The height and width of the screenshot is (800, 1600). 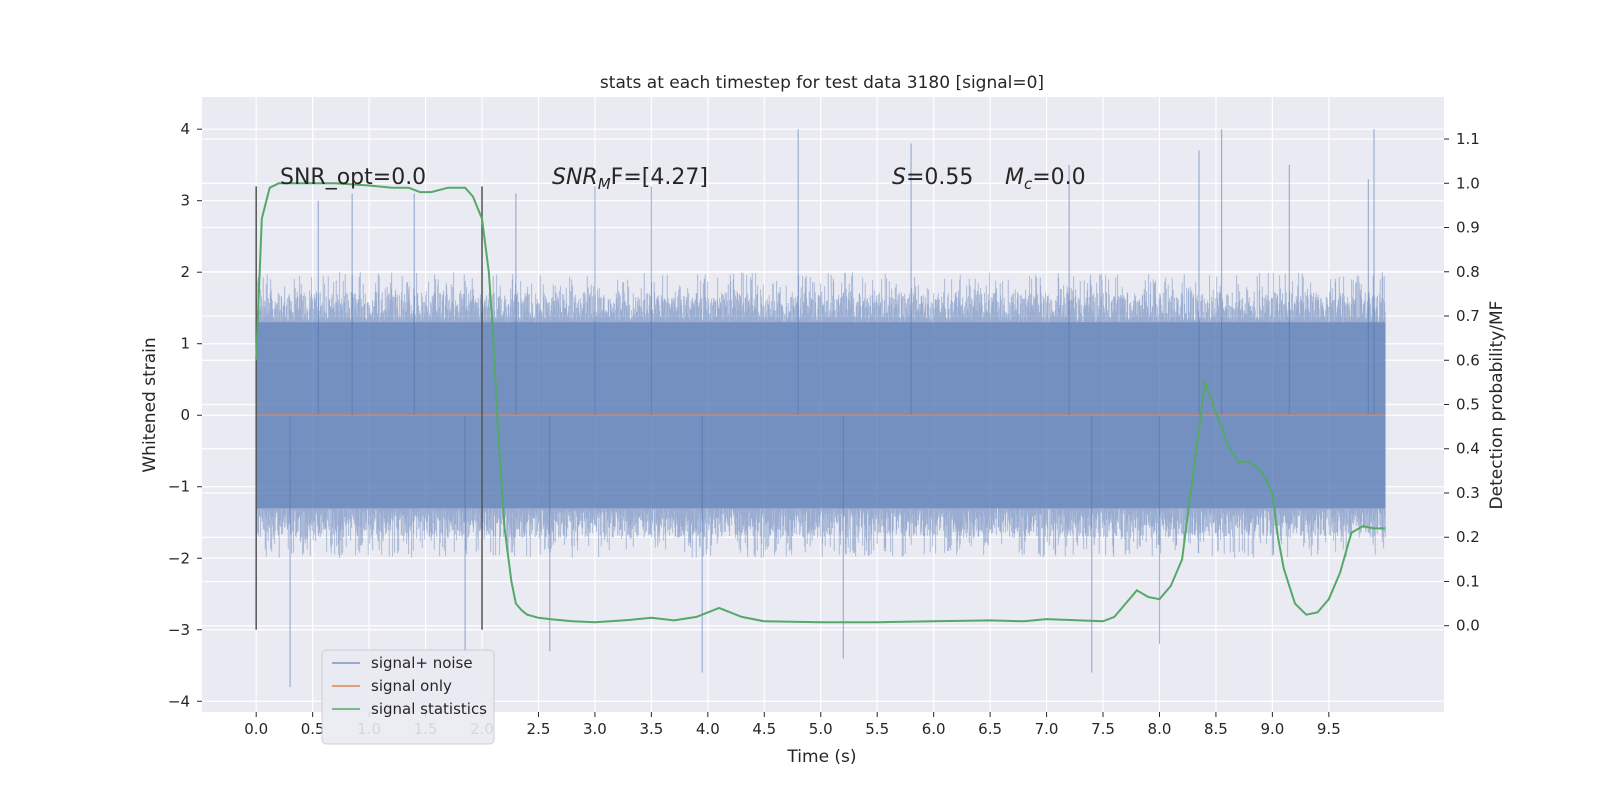 I want to click on legend-label-signal-statistics: signal statistics, so click(x=429, y=709).